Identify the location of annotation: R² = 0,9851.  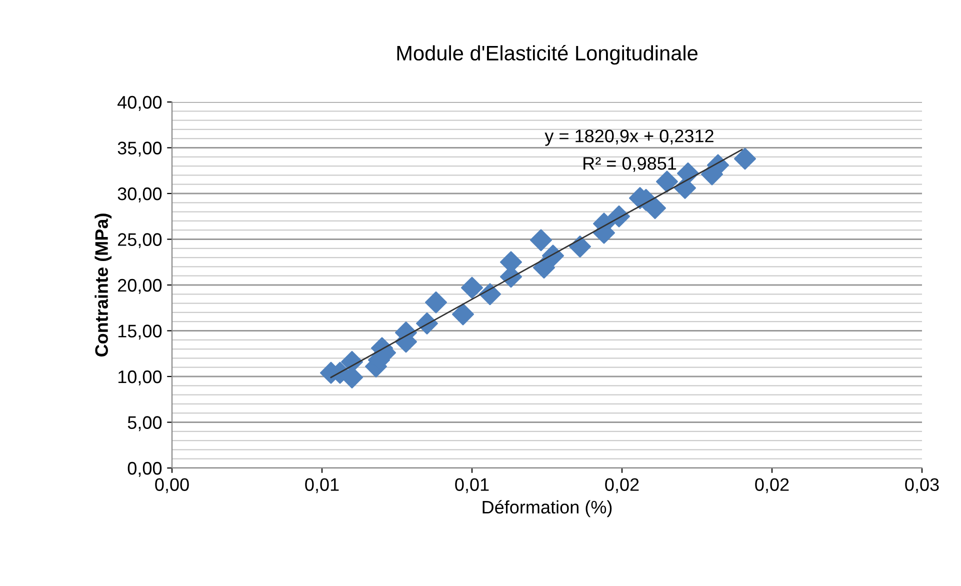
(630, 164).